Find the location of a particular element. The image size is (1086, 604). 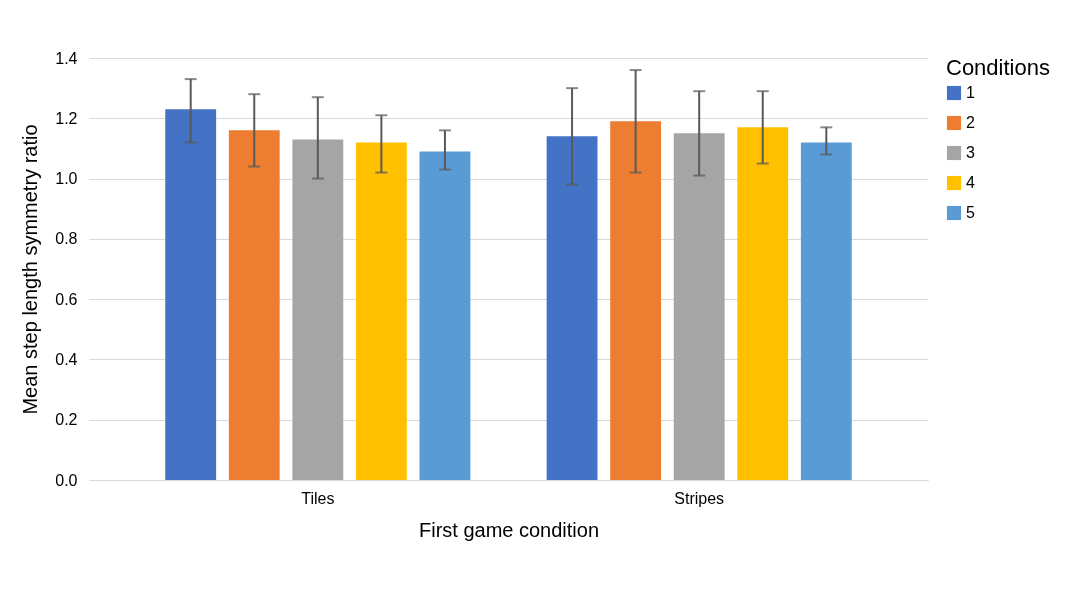

legend-label: 5 is located at coordinates (970, 212).